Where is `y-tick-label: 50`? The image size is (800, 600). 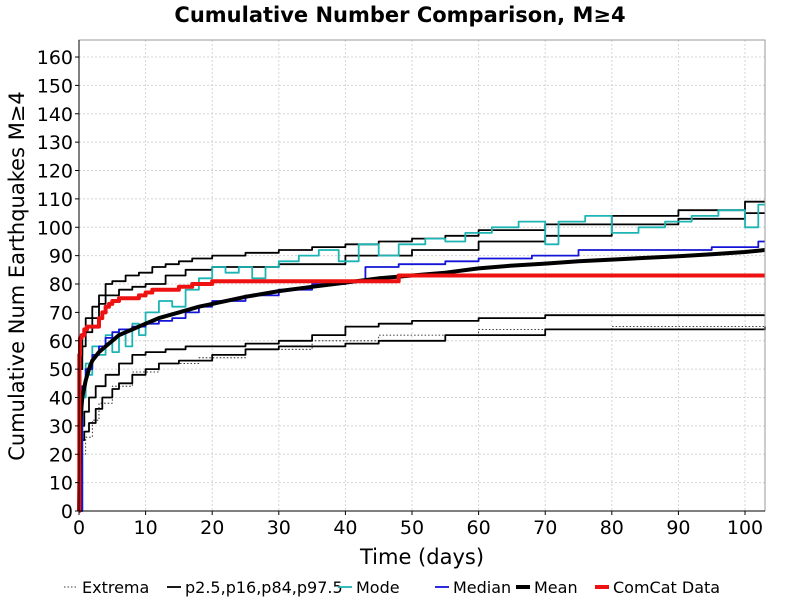 y-tick-label: 50 is located at coordinates (61, 370).